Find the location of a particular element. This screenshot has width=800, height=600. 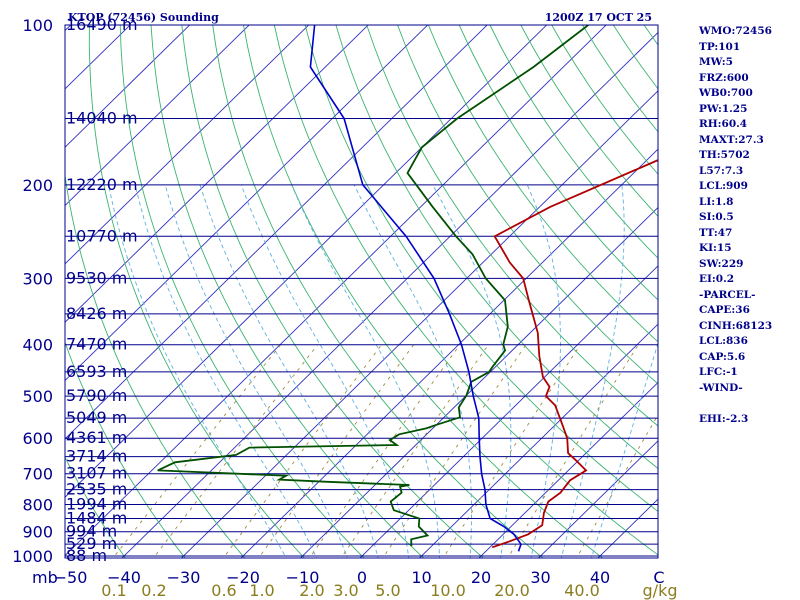

pressure-tick-label: 800 is located at coordinates (37, 505).